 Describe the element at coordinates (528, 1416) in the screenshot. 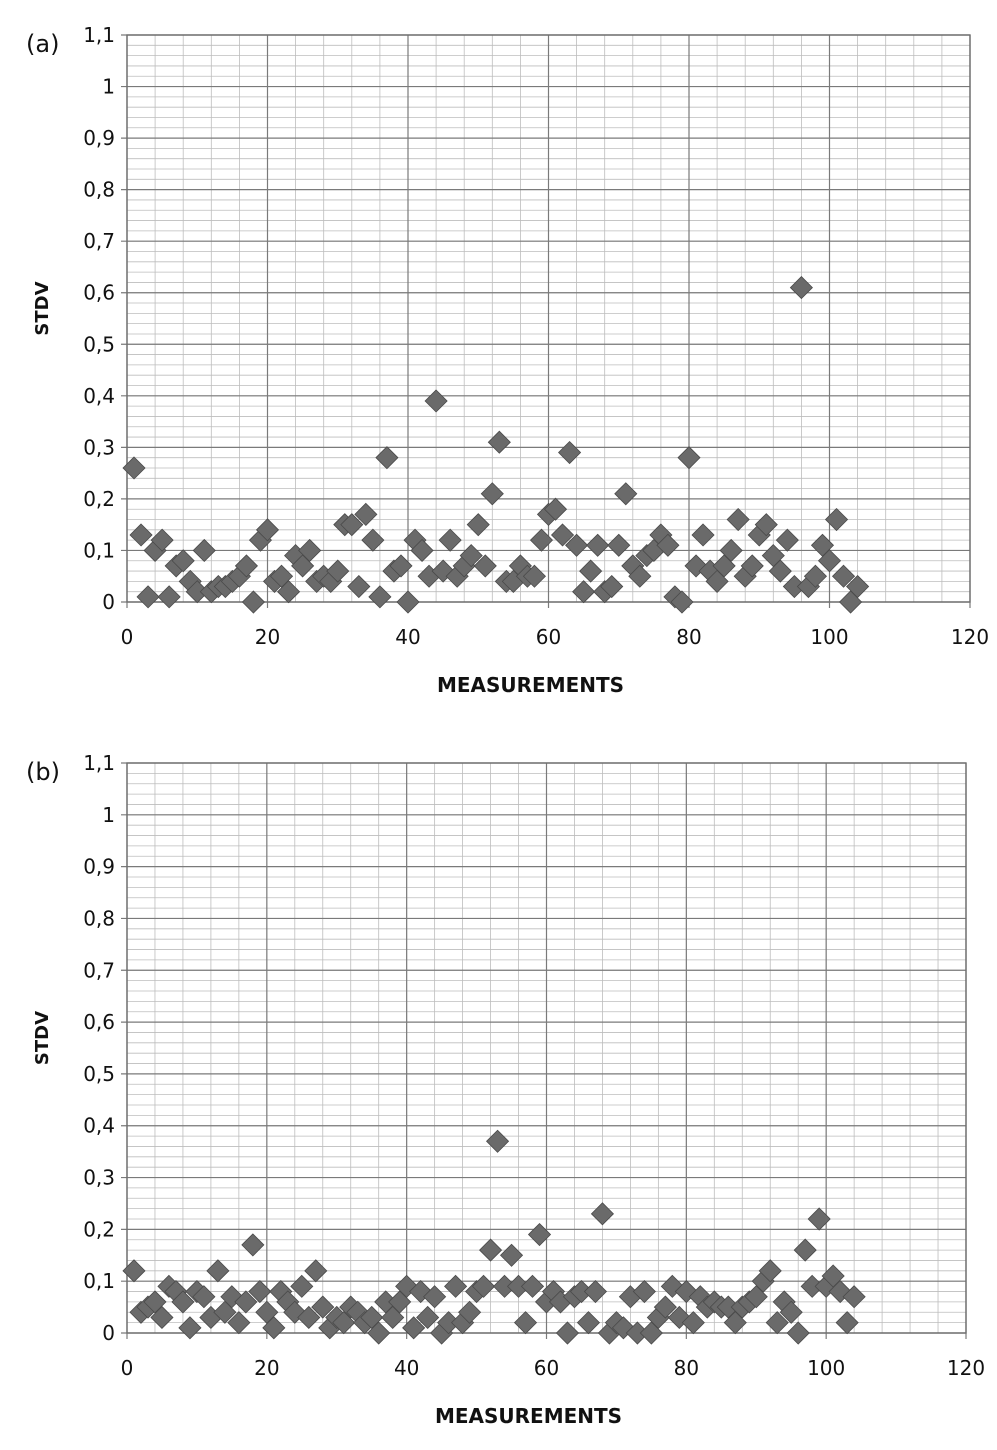

I see `x-axis-title: MEASUREMENTS` at that location.